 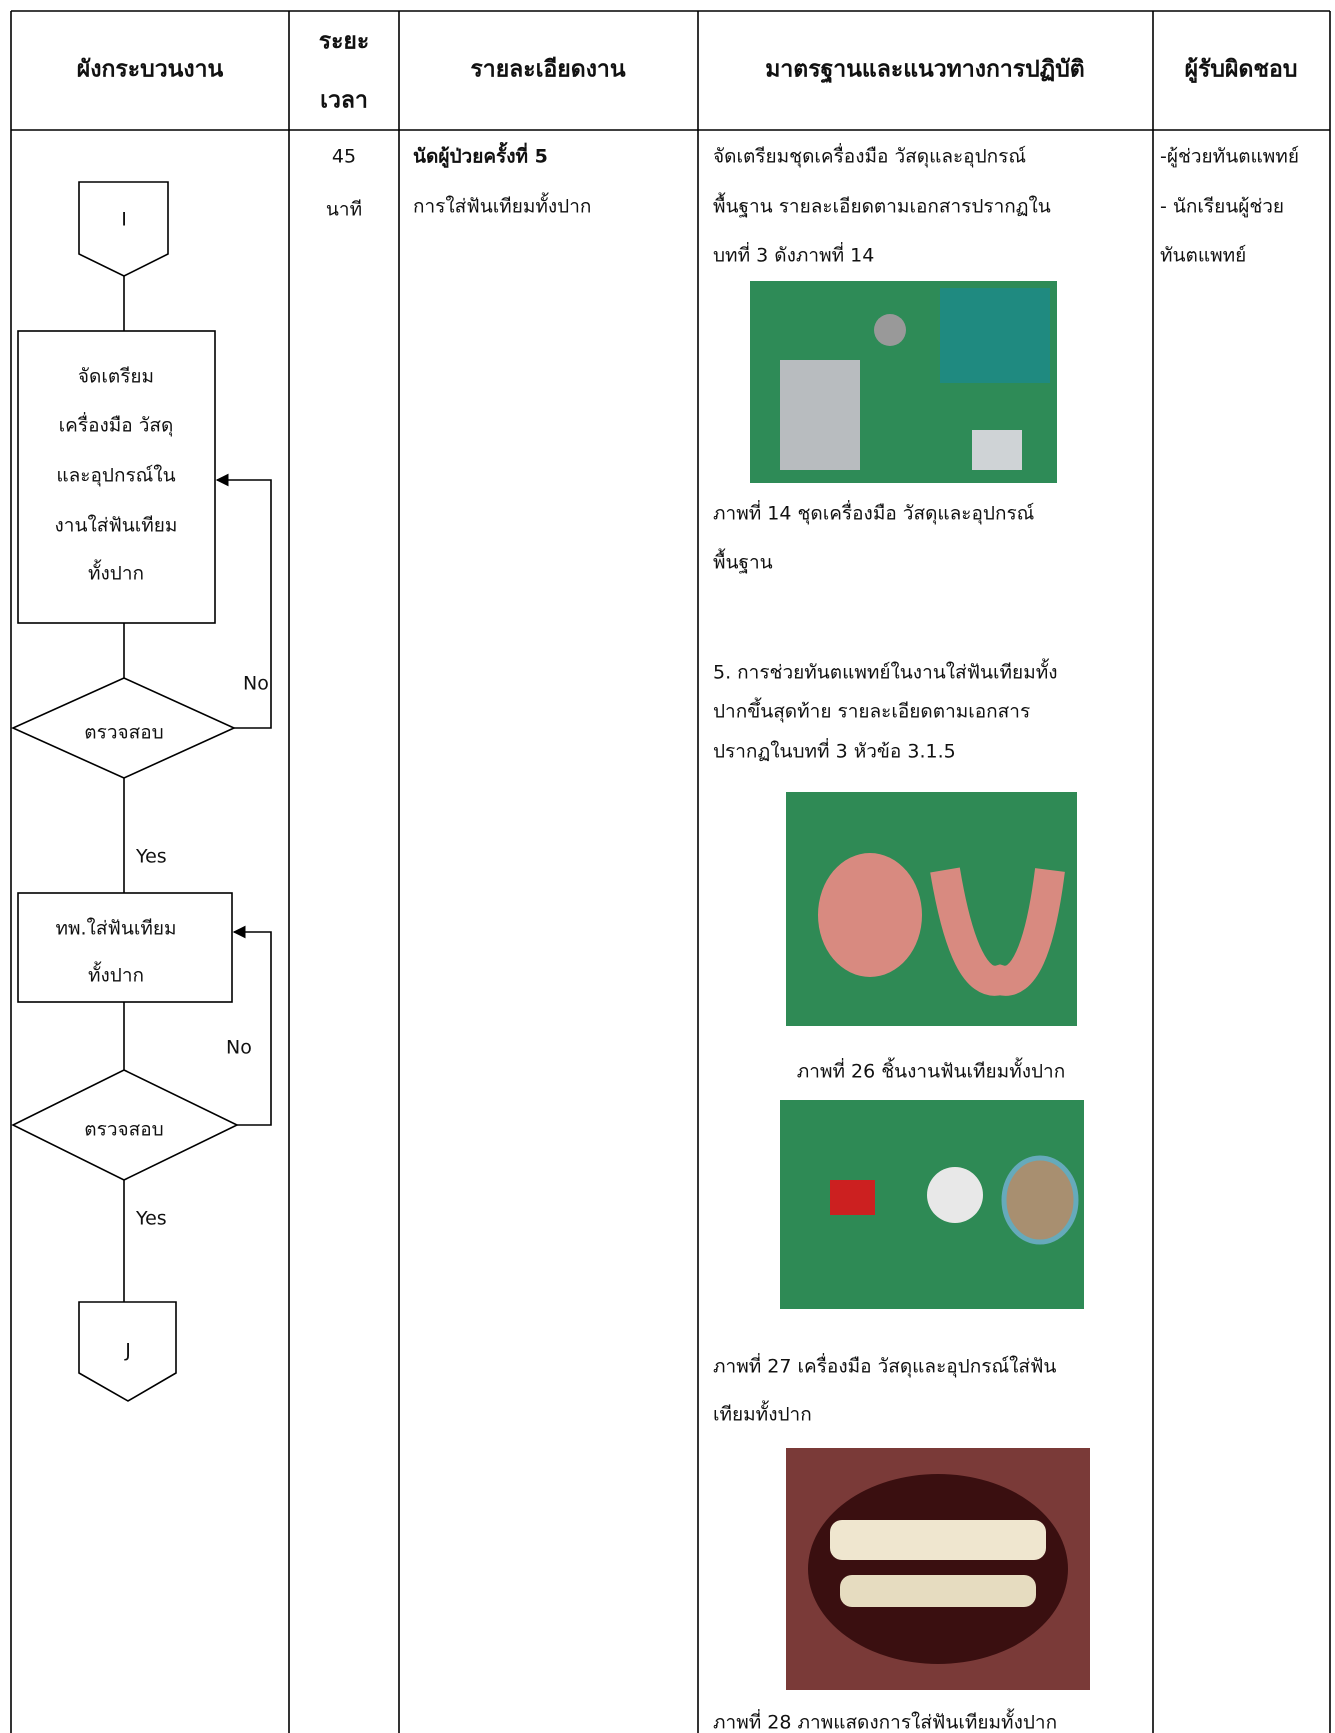 What do you see at coordinates (115, 929) in the screenshot?
I see `node-label: ทพ.ใส่ฟันเทียม` at bounding box center [115, 929].